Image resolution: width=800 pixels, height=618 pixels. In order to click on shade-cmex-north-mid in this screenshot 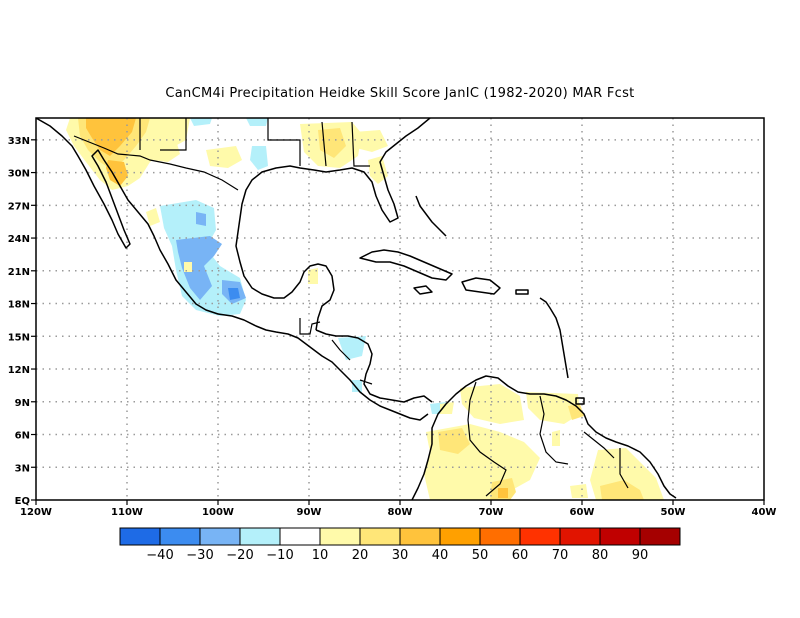, I will do `click(201, 219)`.